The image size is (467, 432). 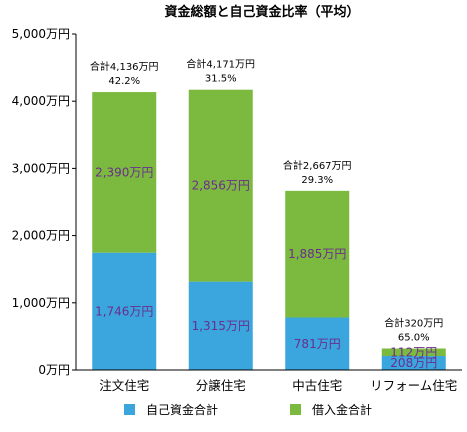 What do you see at coordinates (221, 385) in the screenshot?
I see `x-tick-label: 分譲住宅` at bounding box center [221, 385].